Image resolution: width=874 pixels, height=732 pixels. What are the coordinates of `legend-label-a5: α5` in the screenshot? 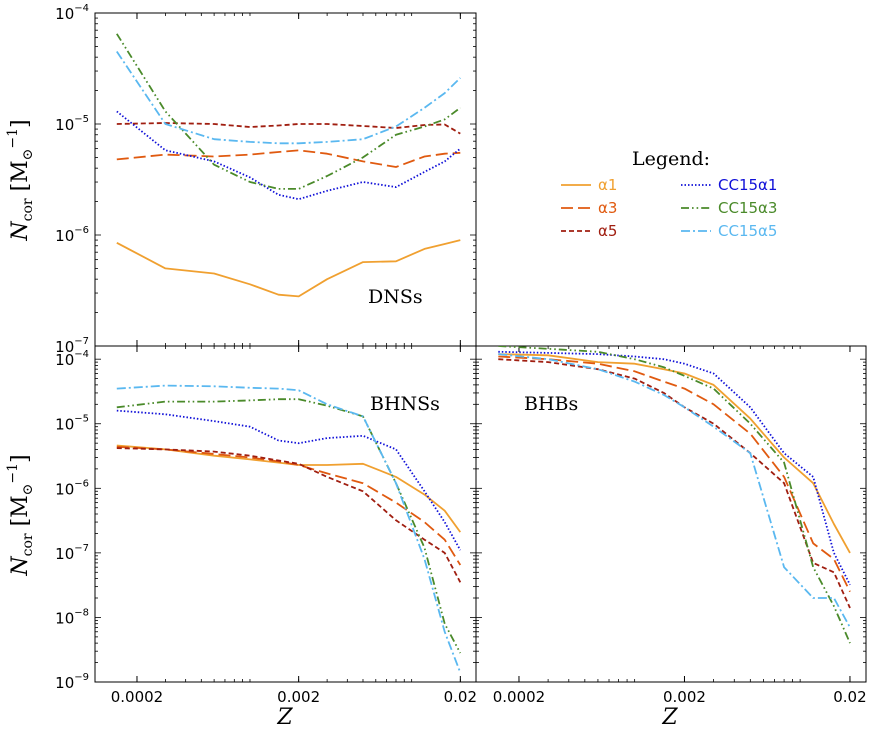 It's located at (607, 231).